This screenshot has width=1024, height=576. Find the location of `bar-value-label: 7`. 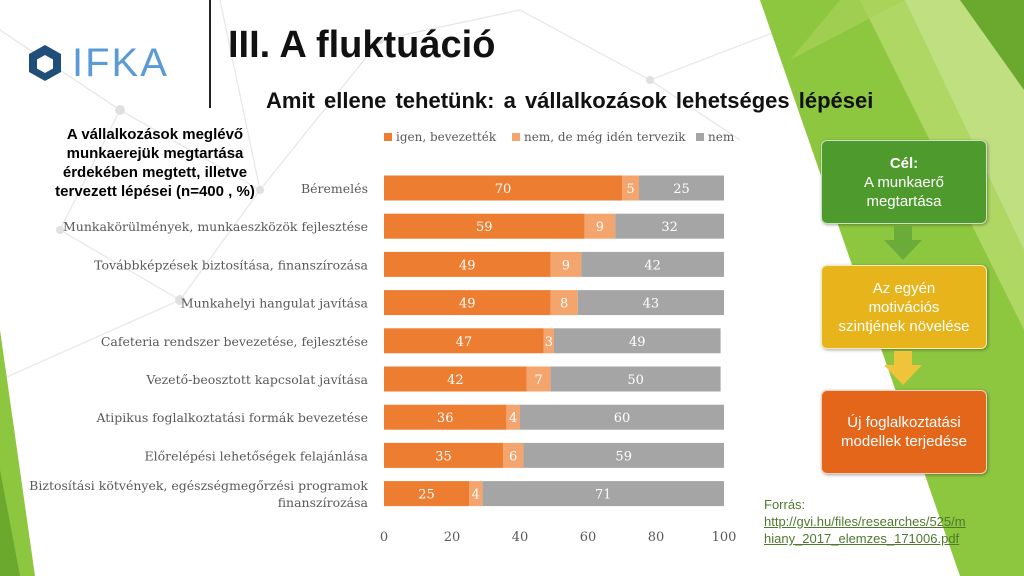

bar-value-label: 7 is located at coordinates (539, 380).